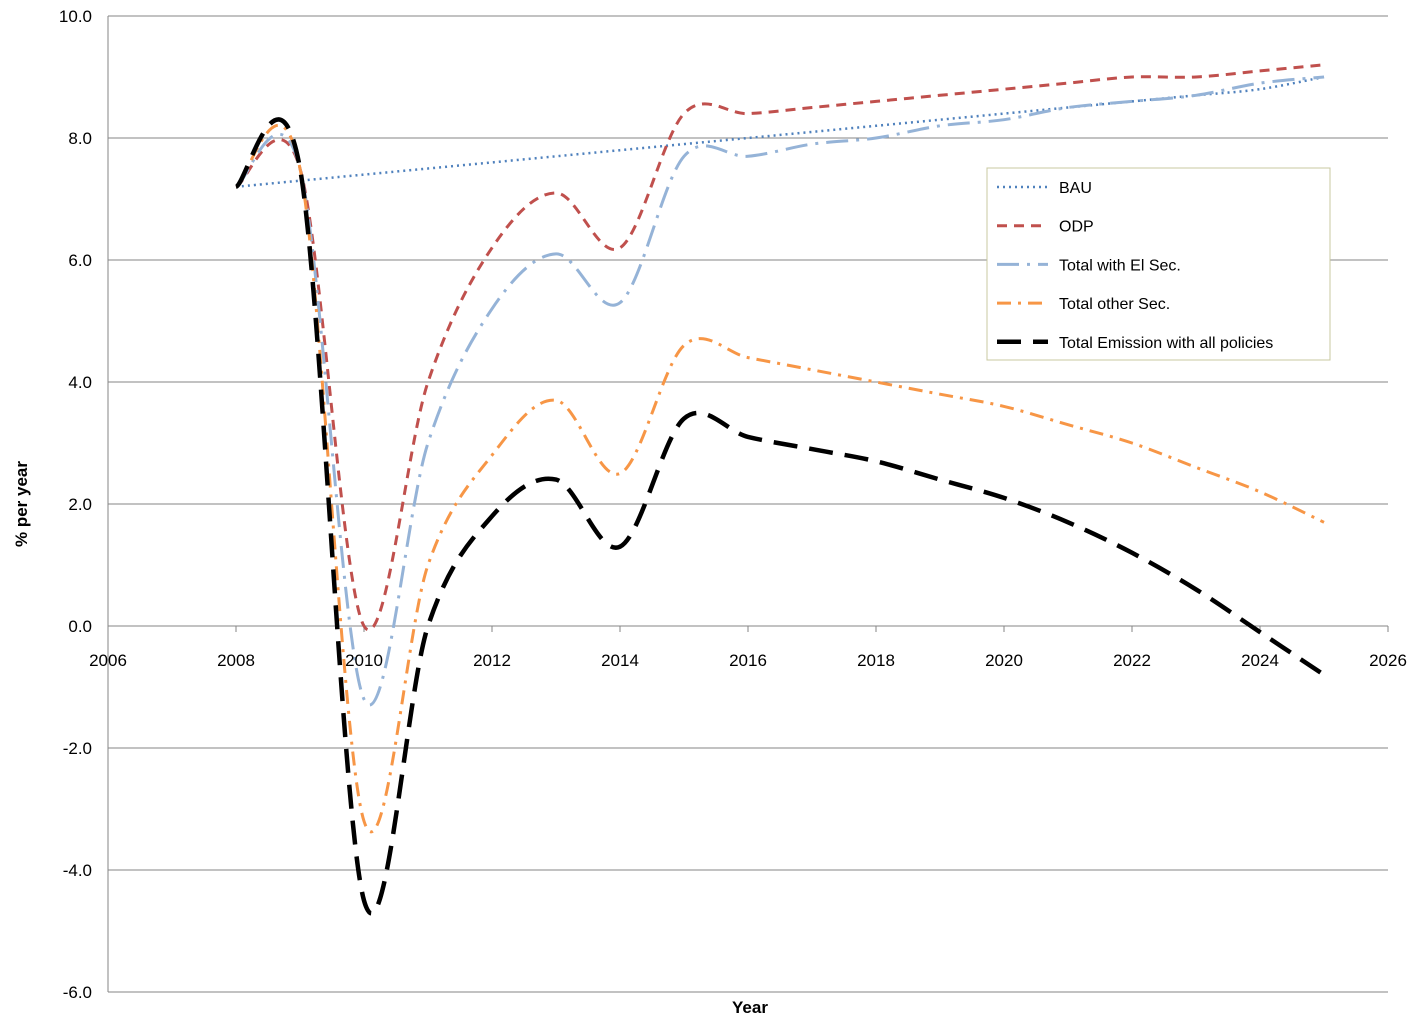 The height and width of the screenshot is (1024, 1420). Describe the element at coordinates (1166, 343) in the screenshot. I see `legend-label-total-emission-with-all-policies: Total Emission with all policies` at that location.